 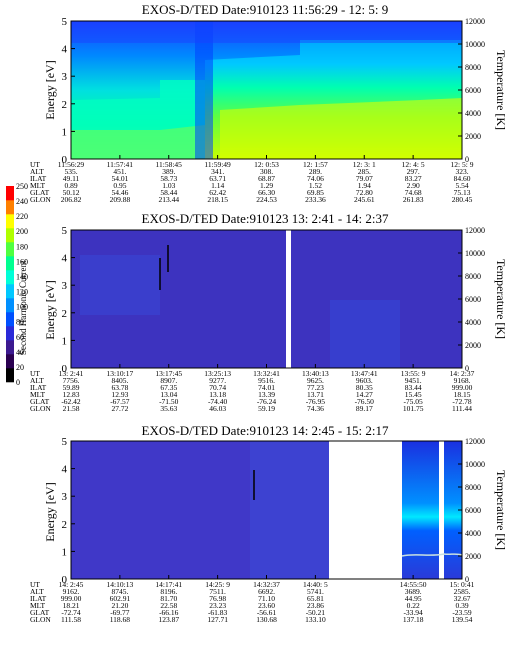 I want to click on y-tick-label: 1, so click(x=65, y=552).